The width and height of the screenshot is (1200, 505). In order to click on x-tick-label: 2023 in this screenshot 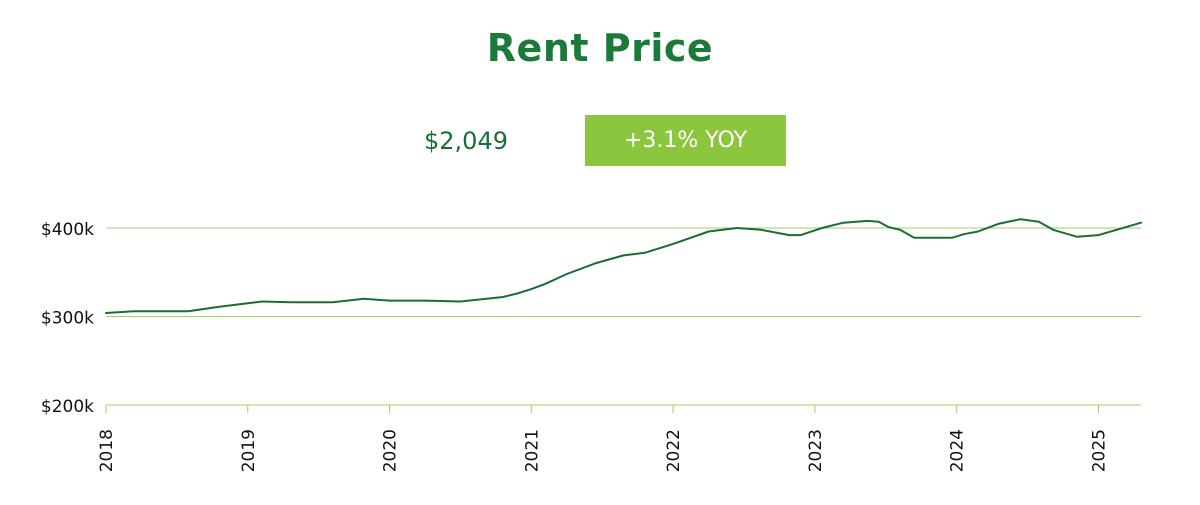, I will do `click(816, 450)`.